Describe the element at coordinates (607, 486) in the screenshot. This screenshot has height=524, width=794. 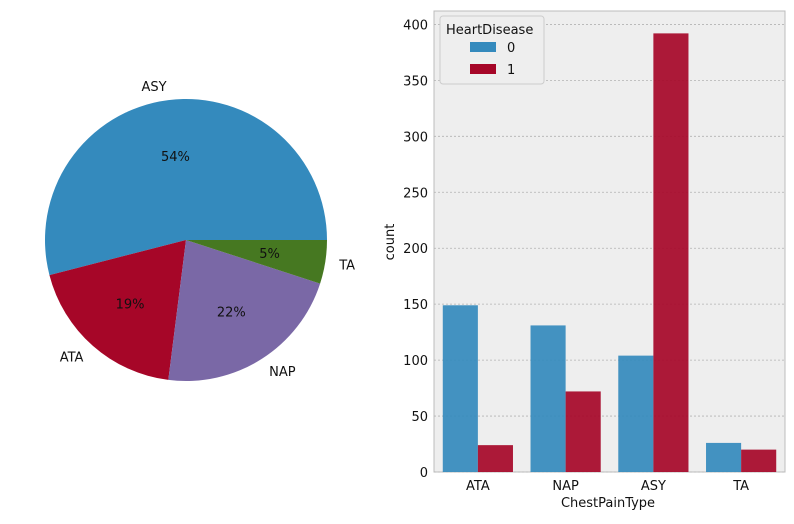
I see `x-axis-ticks: ATA NAP ASY TA` at that location.